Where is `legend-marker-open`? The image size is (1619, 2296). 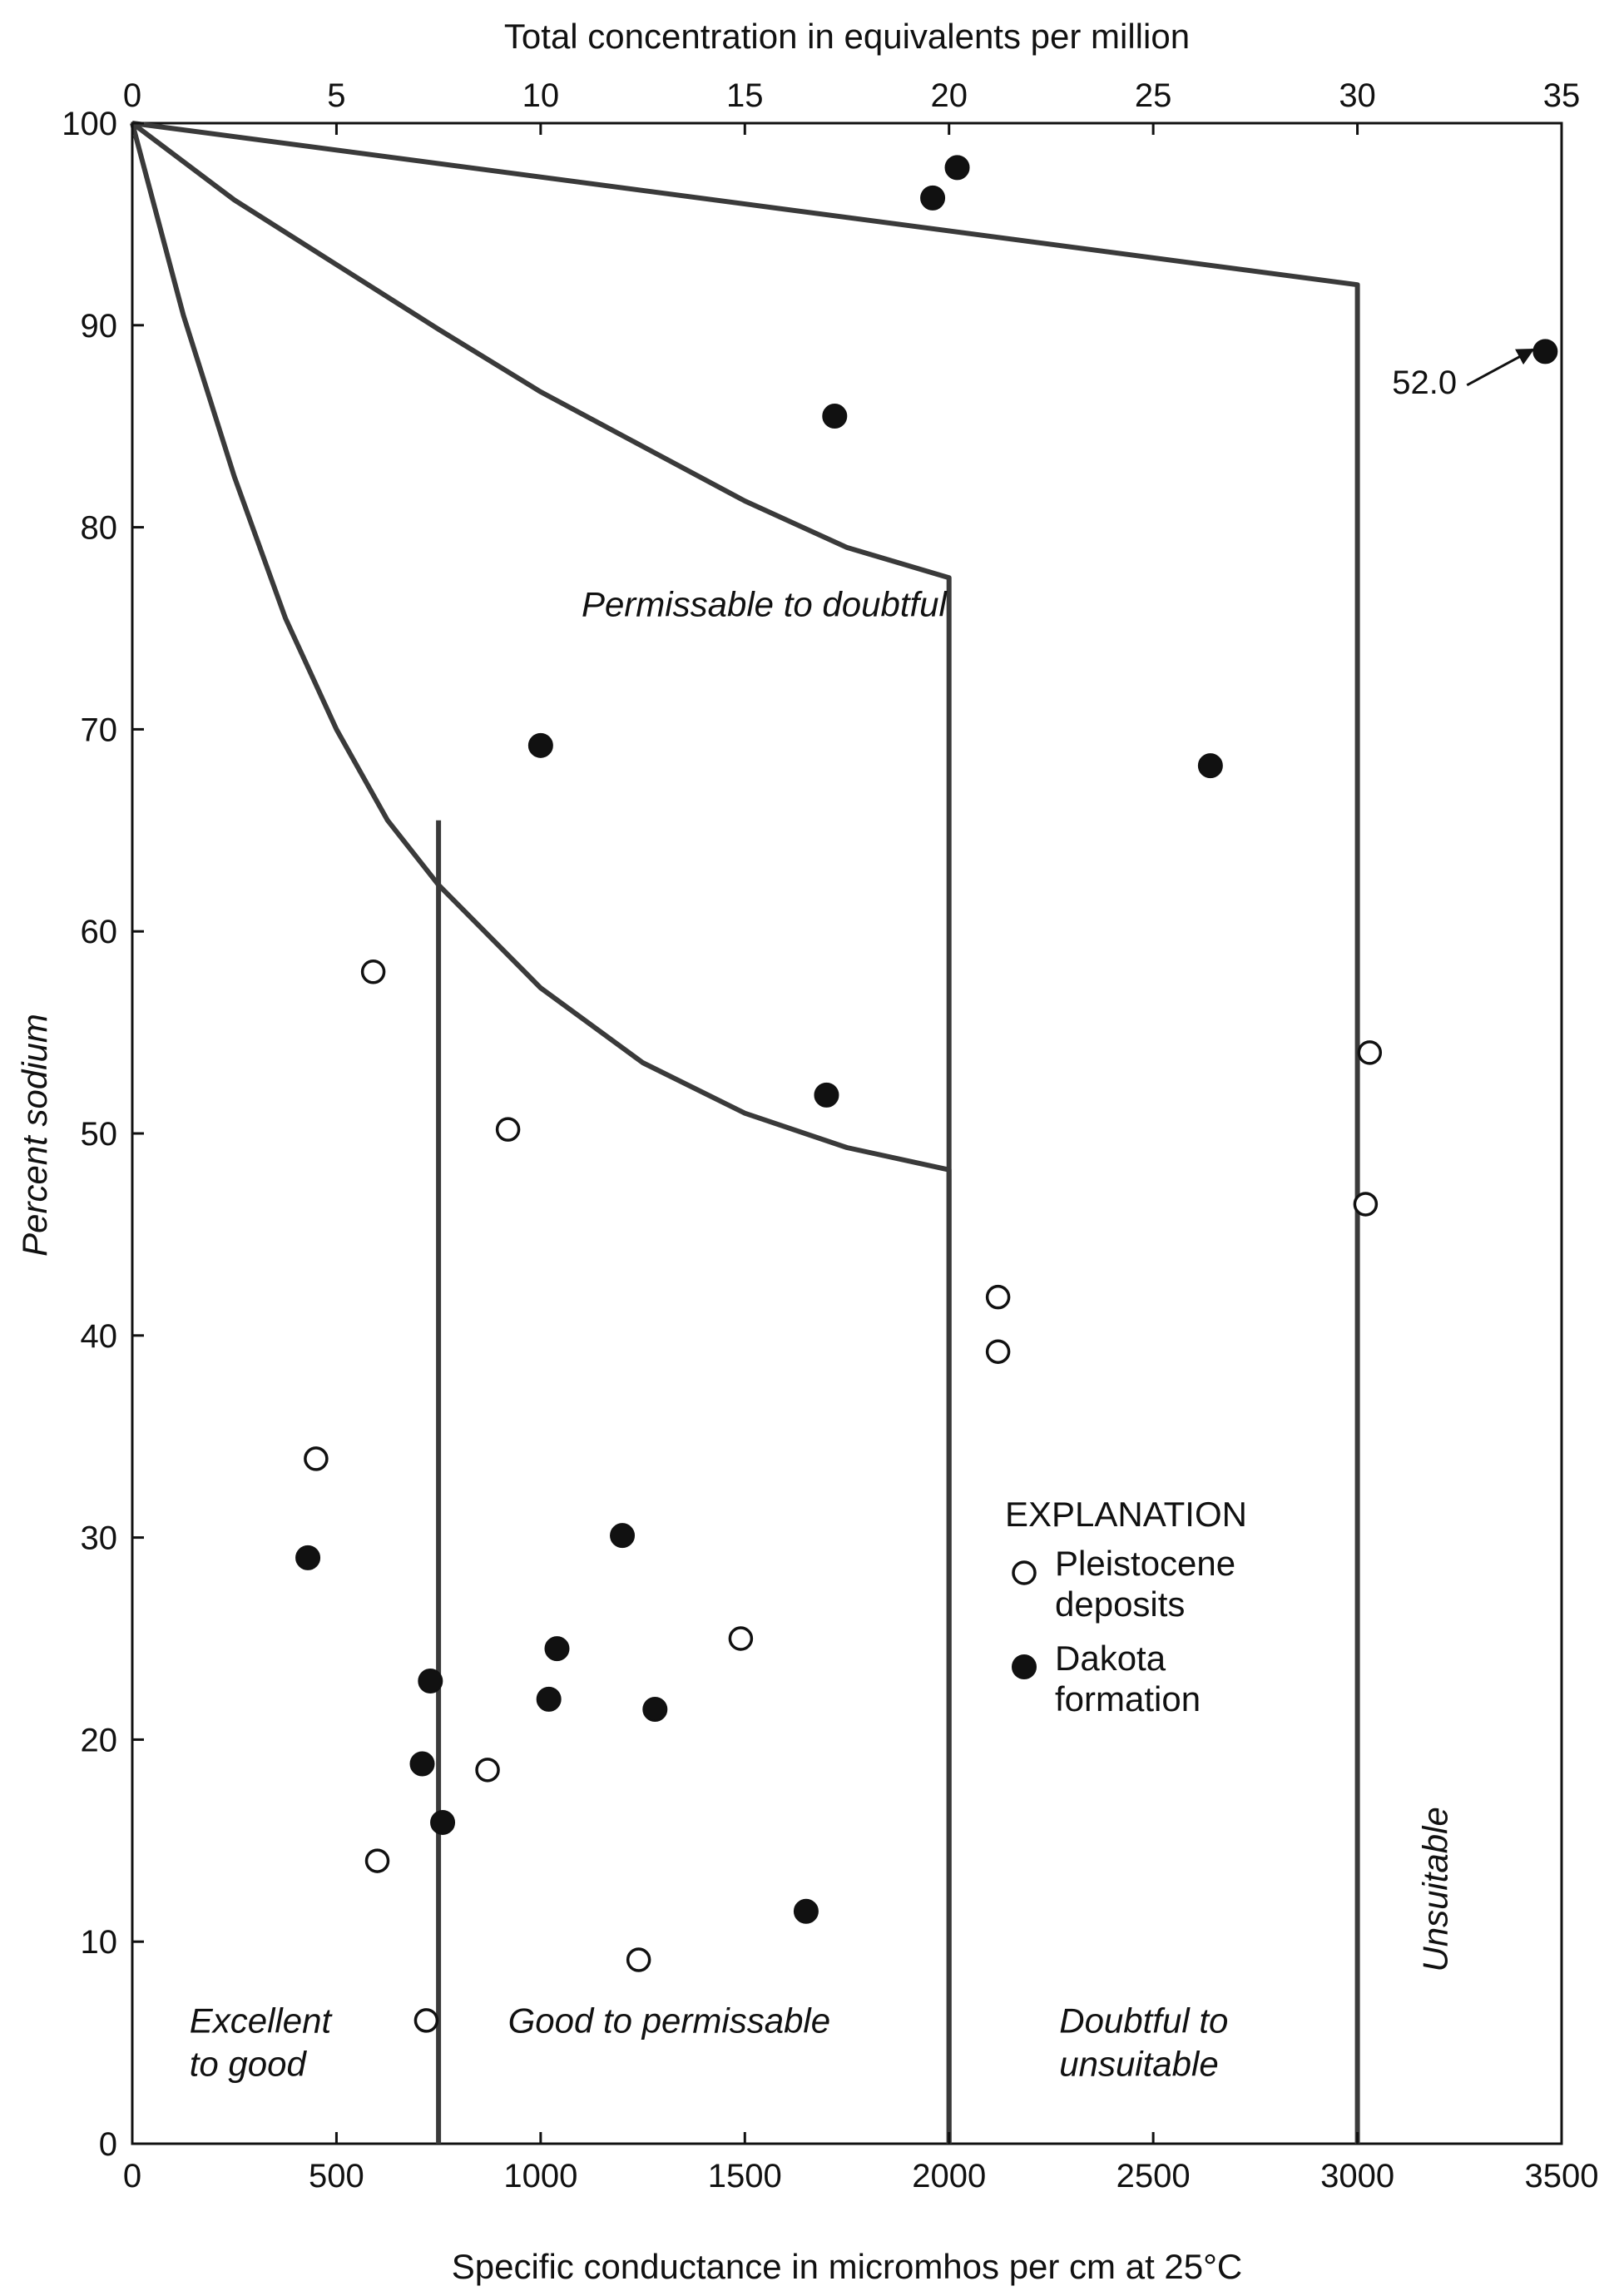 legend-marker-open is located at coordinates (1024, 1572).